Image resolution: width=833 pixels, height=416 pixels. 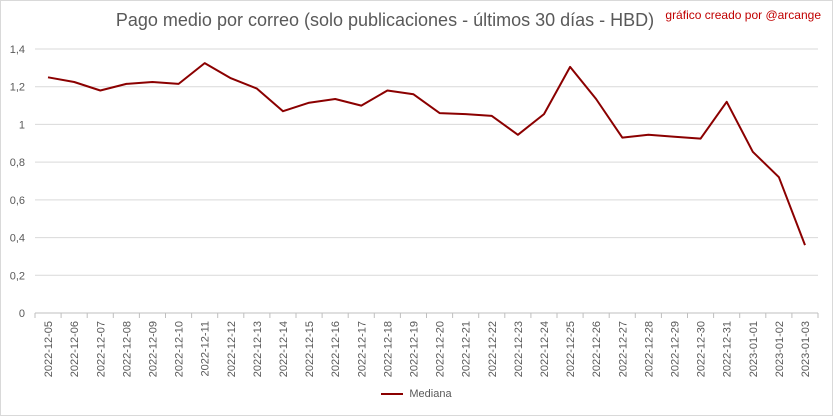 What do you see at coordinates (17, 163) in the screenshot?
I see `y-tick-label: 0,8` at bounding box center [17, 163].